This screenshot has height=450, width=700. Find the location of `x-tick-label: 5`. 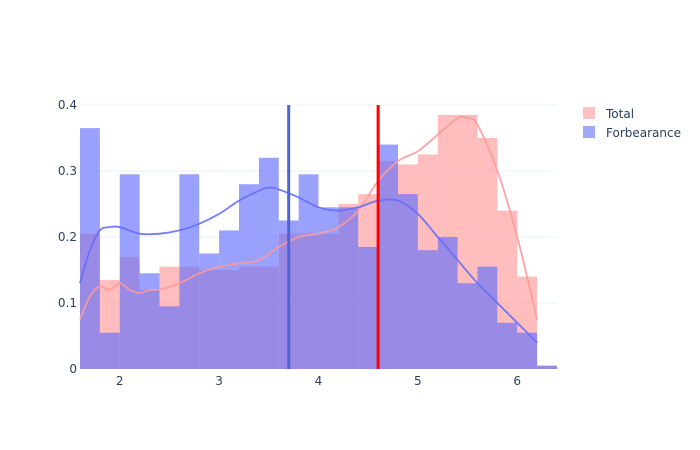

x-tick-label: 5 is located at coordinates (418, 381).